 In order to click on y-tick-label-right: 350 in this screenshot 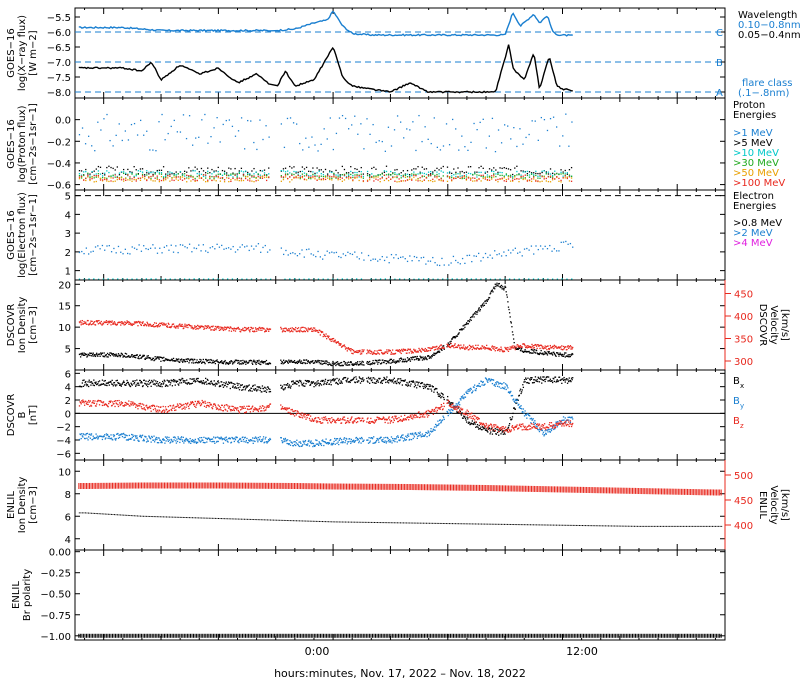, I will do `click(743, 340)`.